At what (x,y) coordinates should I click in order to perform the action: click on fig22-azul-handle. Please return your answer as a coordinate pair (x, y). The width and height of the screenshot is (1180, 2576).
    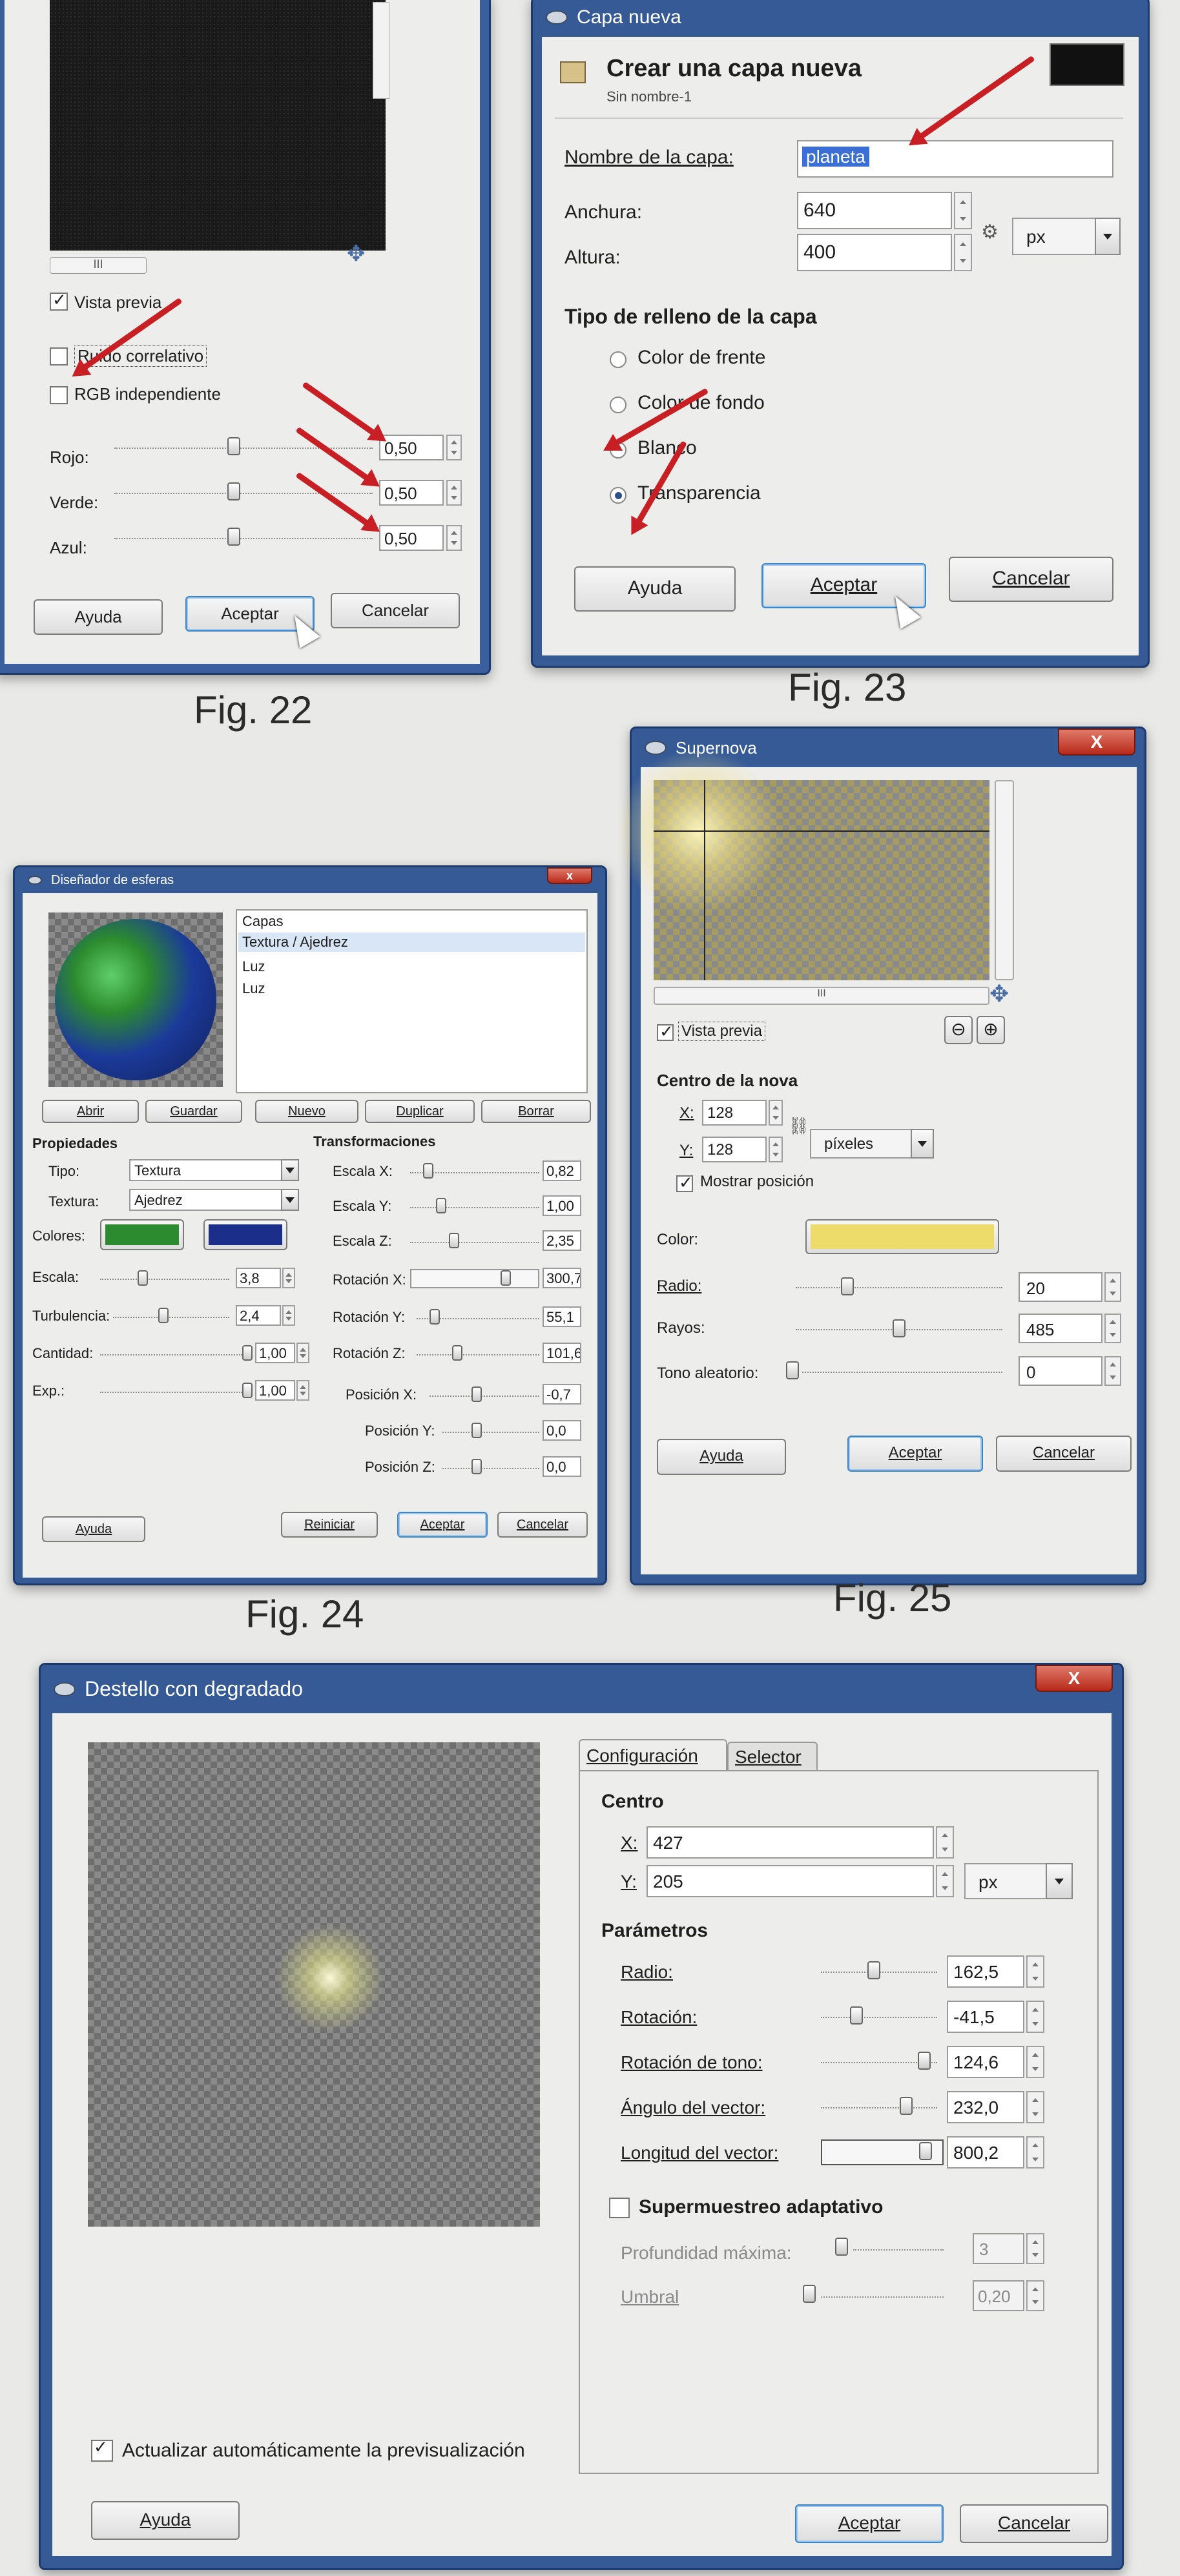
    Looking at the image, I should click on (233, 537).